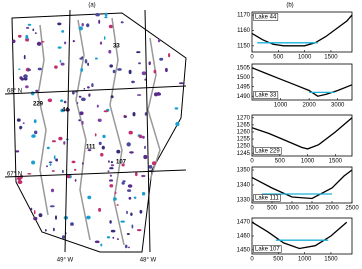 The width and height of the screenshot is (362, 269). I want to click on y-tick-label: 1450, so click(244, 250).